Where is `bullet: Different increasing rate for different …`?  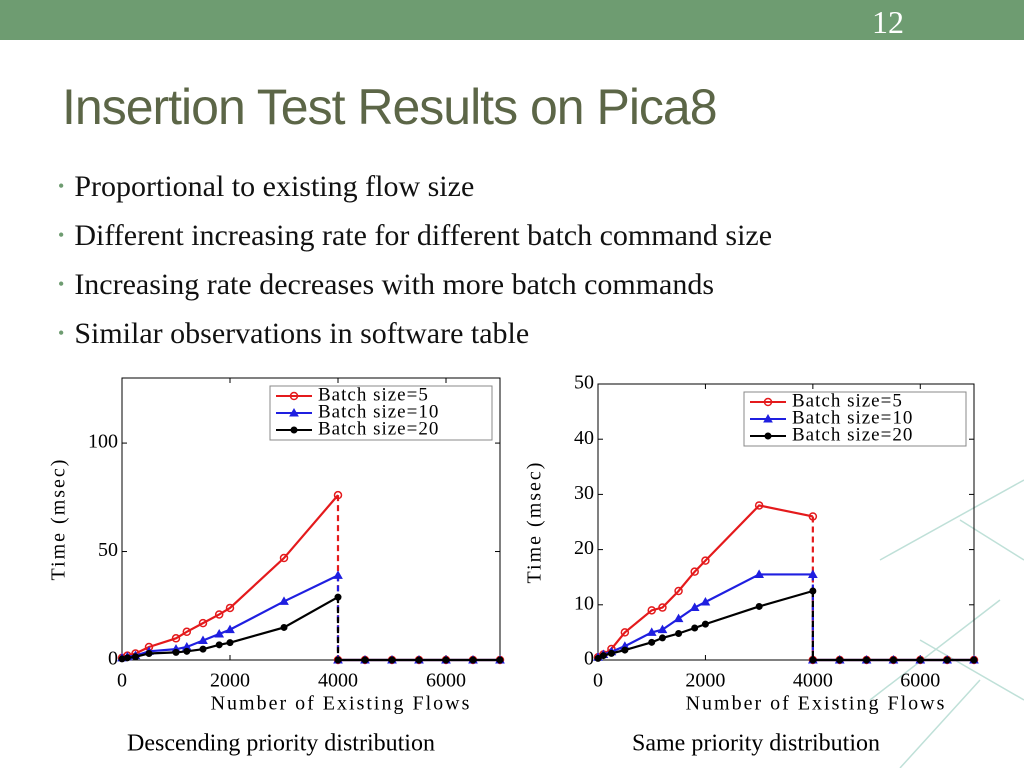
bullet: Different increasing rate for different … is located at coordinates (415, 235).